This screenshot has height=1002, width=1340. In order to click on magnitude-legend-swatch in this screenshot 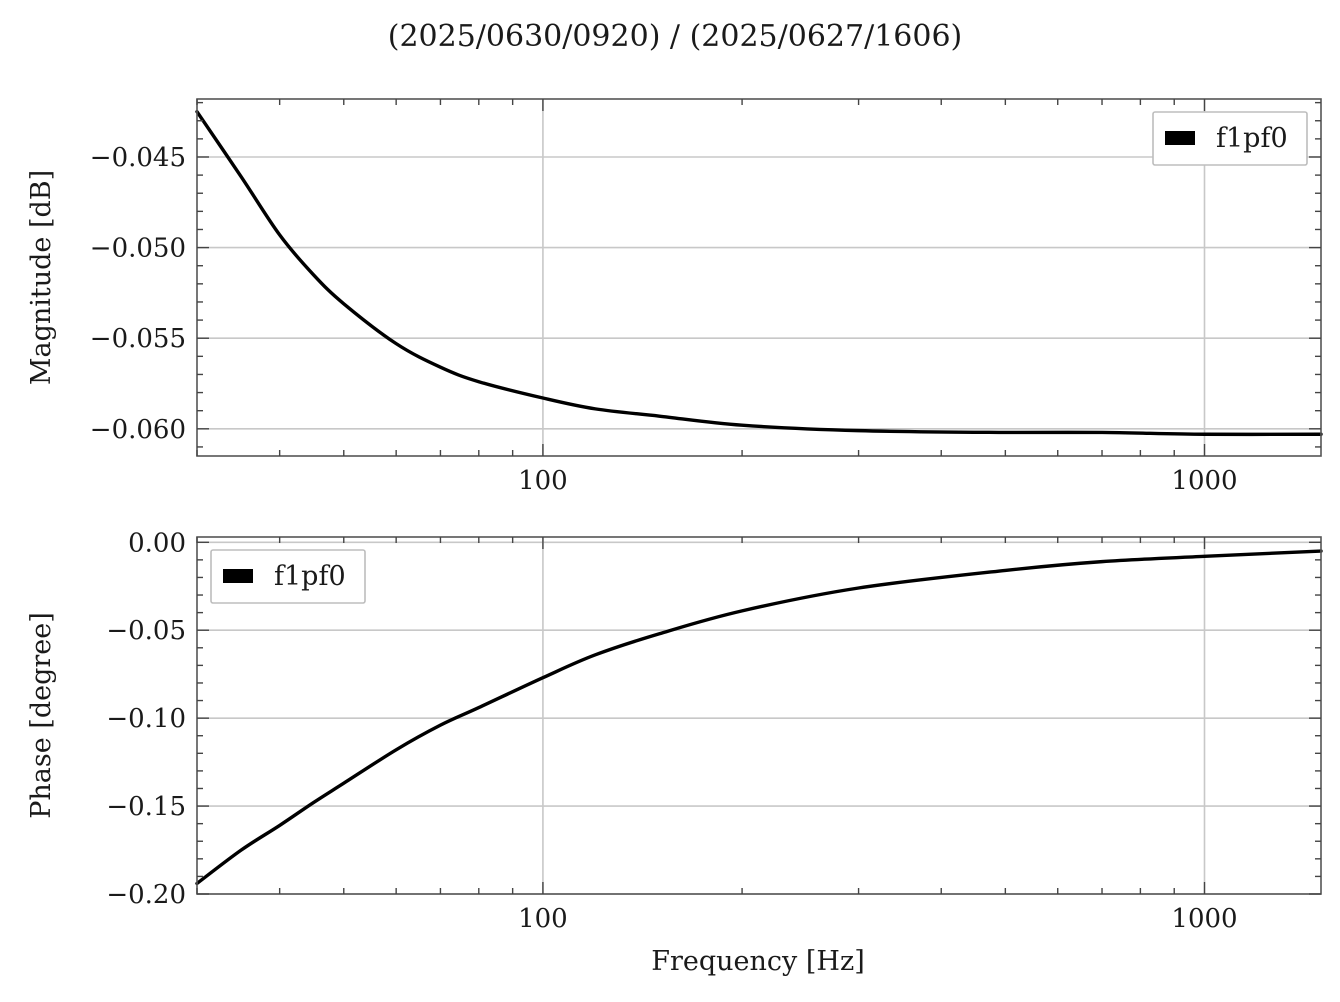, I will do `click(1180, 138)`.